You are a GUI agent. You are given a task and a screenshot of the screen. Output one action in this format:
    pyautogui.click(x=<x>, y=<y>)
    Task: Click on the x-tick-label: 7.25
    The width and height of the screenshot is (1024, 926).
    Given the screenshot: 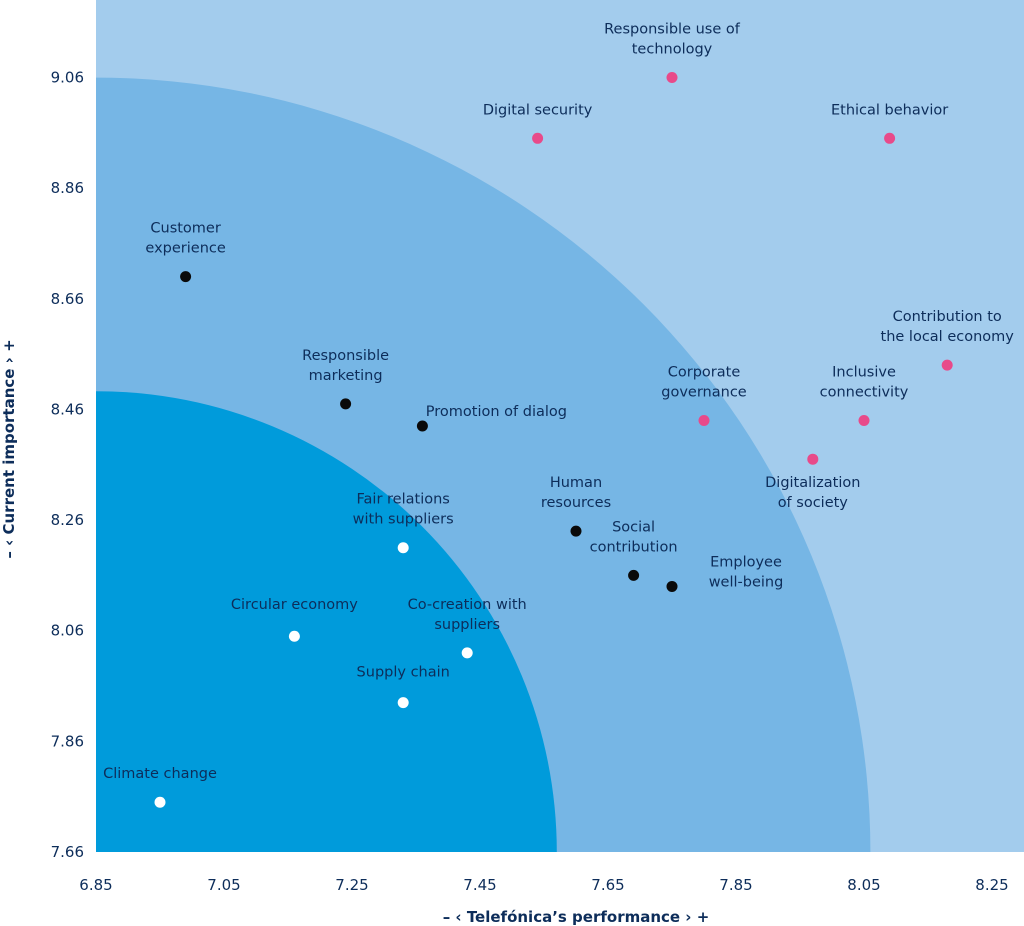 What is the action you would take?
    pyautogui.click(x=351, y=885)
    